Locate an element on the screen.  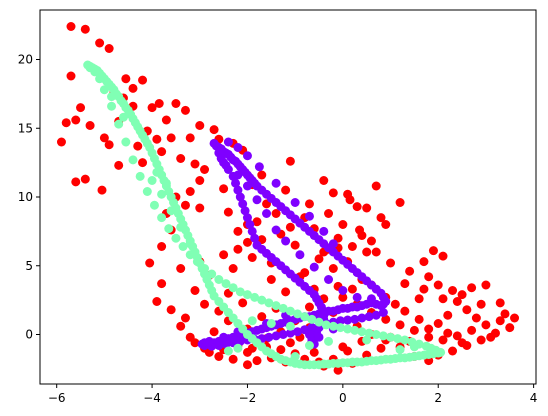
x-tick-label-0: −6 is located at coordinates (57, 398).